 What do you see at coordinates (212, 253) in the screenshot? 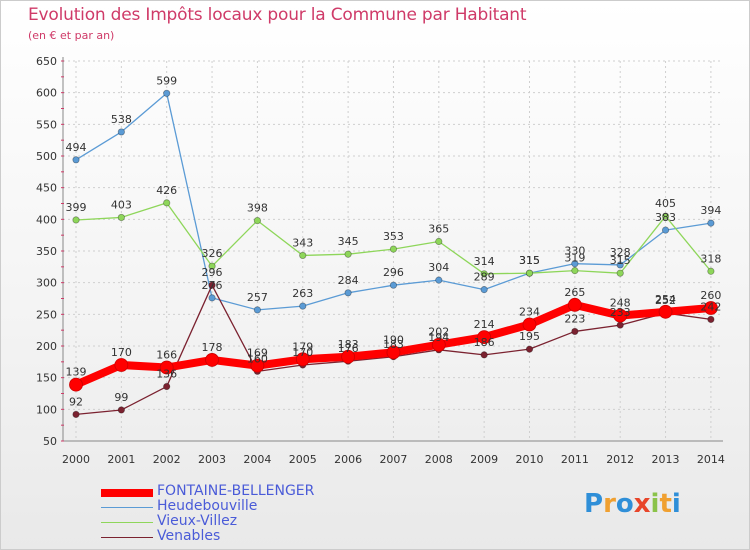
I see `data-label: 326` at bounding box center [212, 253].